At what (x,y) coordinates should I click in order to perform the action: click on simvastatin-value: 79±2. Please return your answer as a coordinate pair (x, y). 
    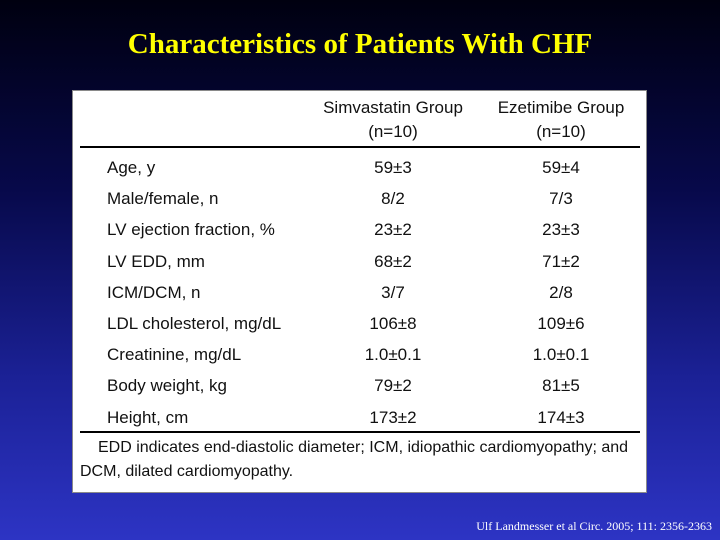
    Looking at the image, I should click on (393, 386).